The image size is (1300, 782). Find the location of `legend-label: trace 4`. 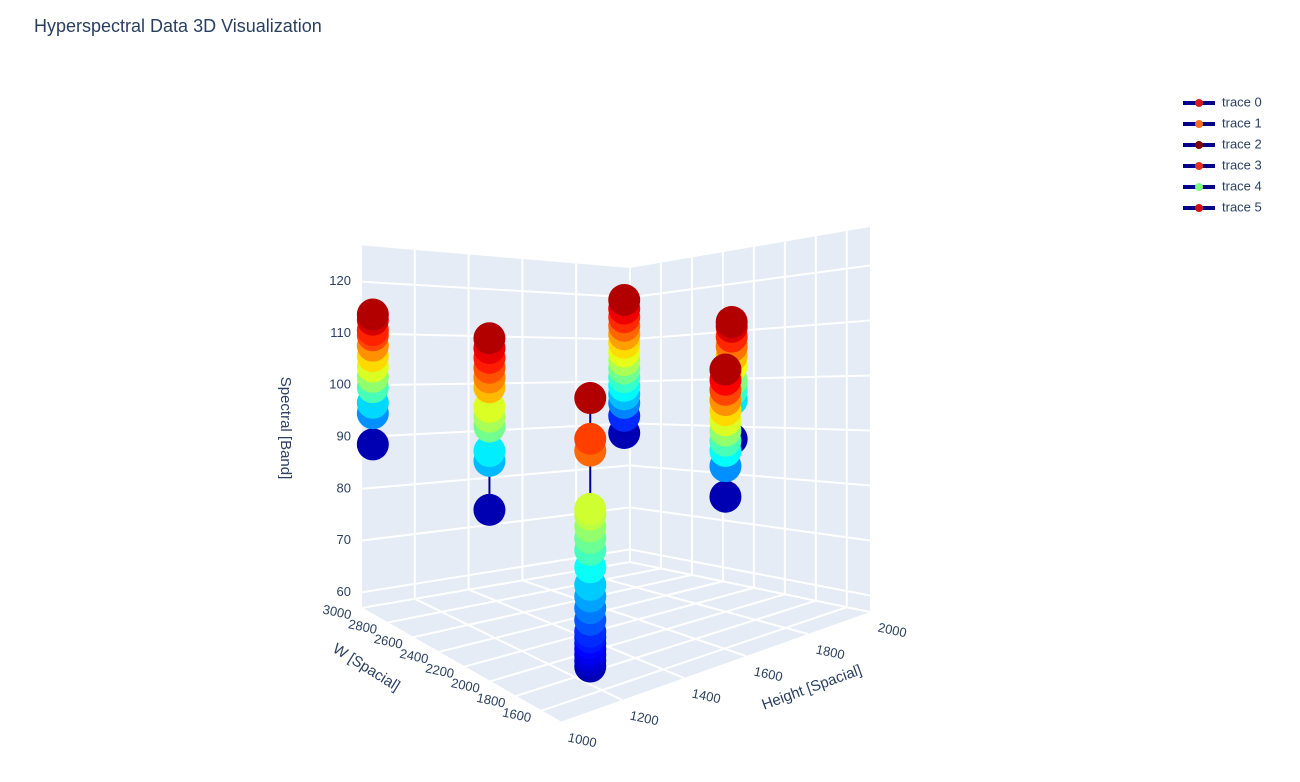

legend-label: trace 4 is located at coordinates (1242, 185).